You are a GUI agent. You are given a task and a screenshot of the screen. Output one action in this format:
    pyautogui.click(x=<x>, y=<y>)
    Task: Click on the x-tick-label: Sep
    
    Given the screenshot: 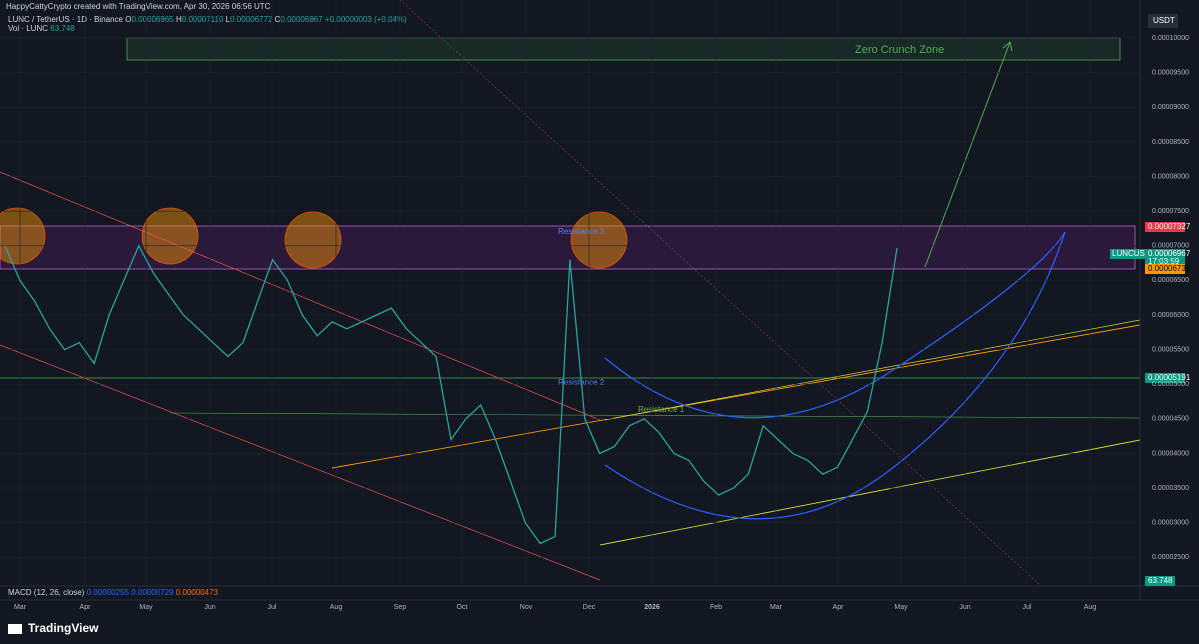 What is the action you would take?
    pyautogui.click(x=400, y=607)
    